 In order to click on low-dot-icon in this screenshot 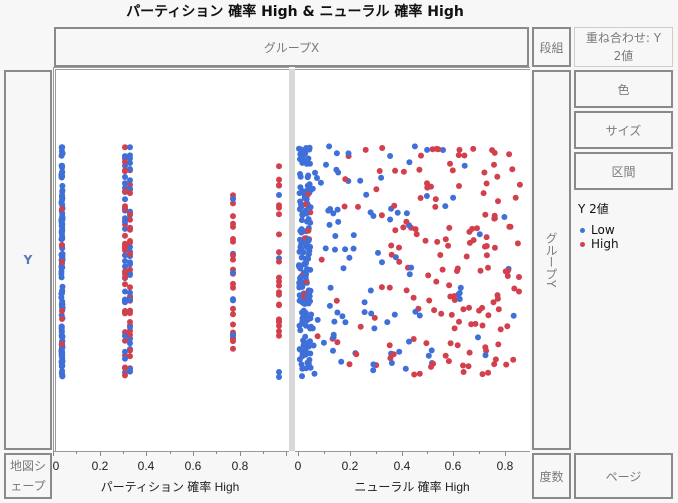, I will do `click(582, 230)`.